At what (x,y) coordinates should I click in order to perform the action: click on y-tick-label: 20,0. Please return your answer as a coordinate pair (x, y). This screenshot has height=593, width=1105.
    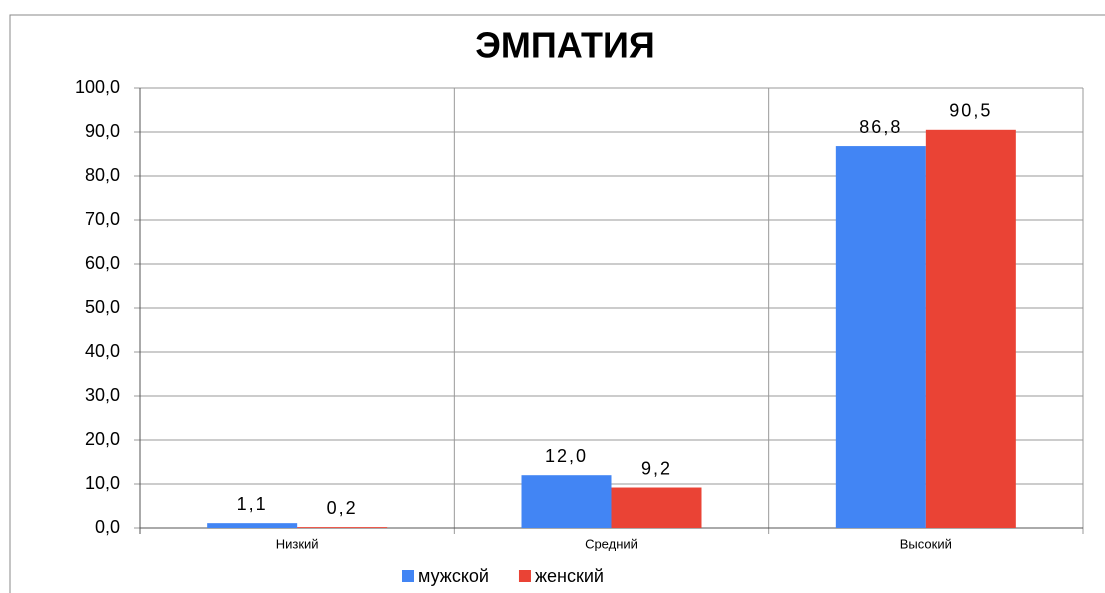
    Looking at the image, I should click on (102, 439).